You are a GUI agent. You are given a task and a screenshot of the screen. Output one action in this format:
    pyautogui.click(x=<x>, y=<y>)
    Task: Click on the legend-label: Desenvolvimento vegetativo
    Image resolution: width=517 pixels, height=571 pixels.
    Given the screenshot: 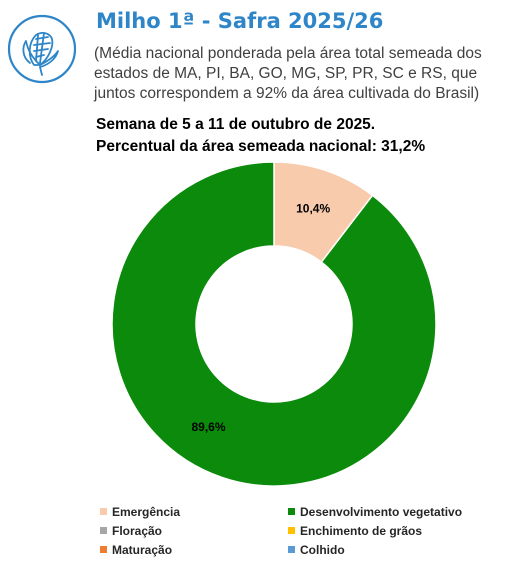 What is the action you would take?
    pyautogui.click(x=381, y=512)
    